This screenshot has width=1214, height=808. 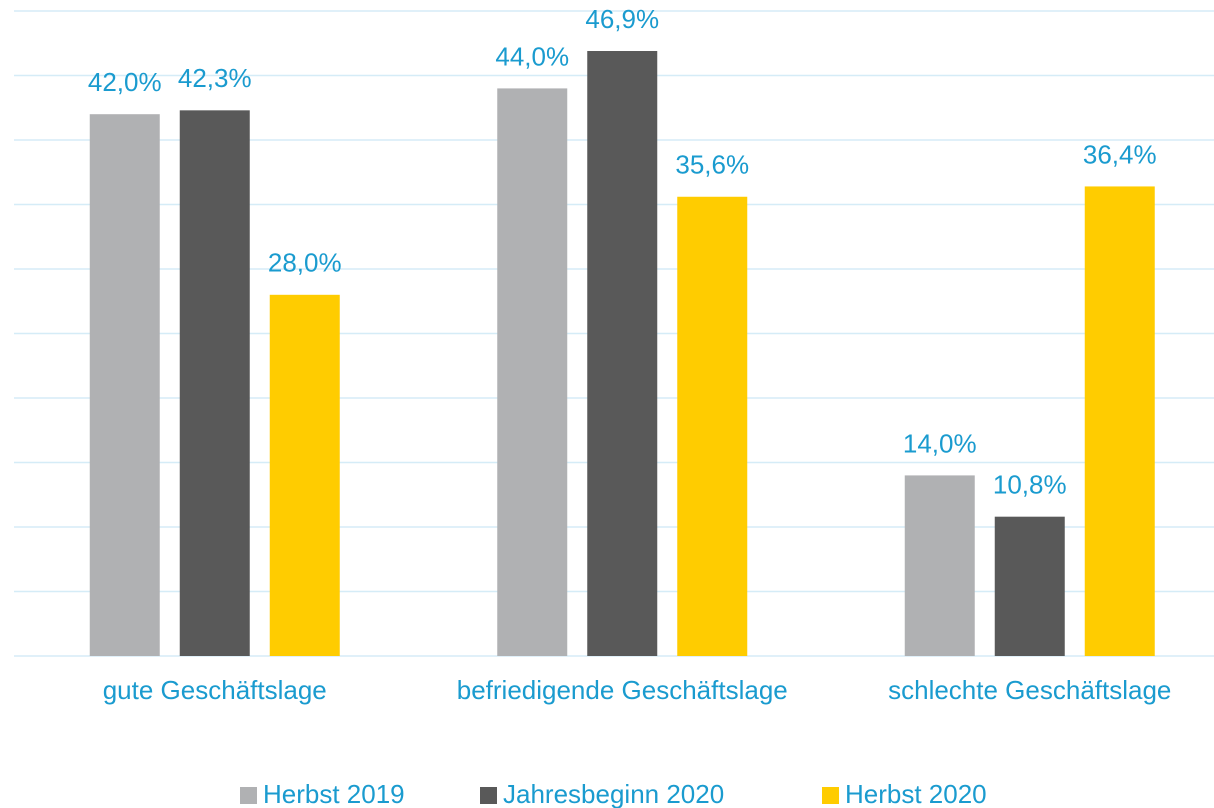 What do you see at coordinates (1030, 485) in the screenshot?
I see `data-label: 10,8%` at bounding box center [1030, 485].